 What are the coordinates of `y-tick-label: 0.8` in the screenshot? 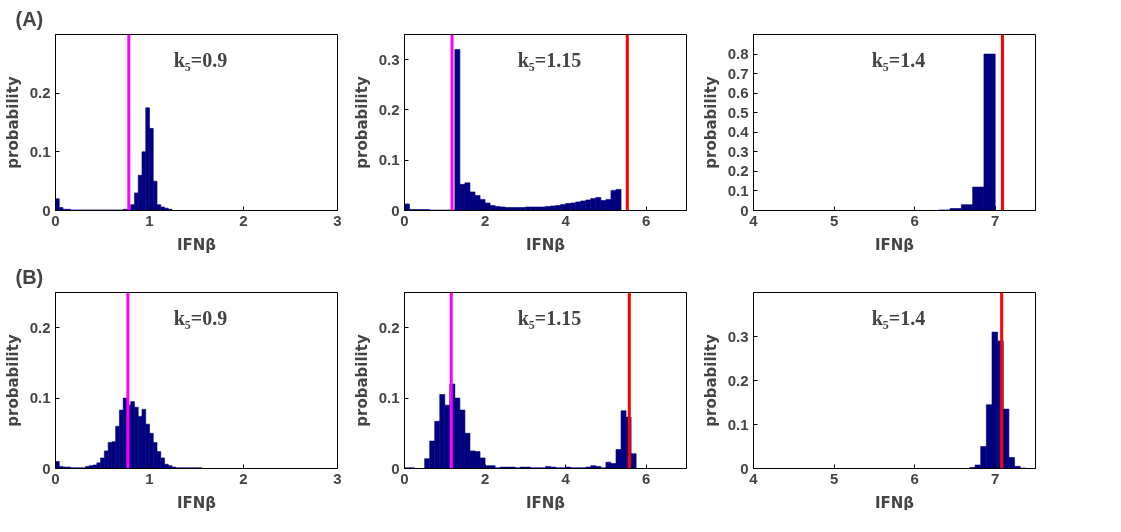 It's located at (738, 54).